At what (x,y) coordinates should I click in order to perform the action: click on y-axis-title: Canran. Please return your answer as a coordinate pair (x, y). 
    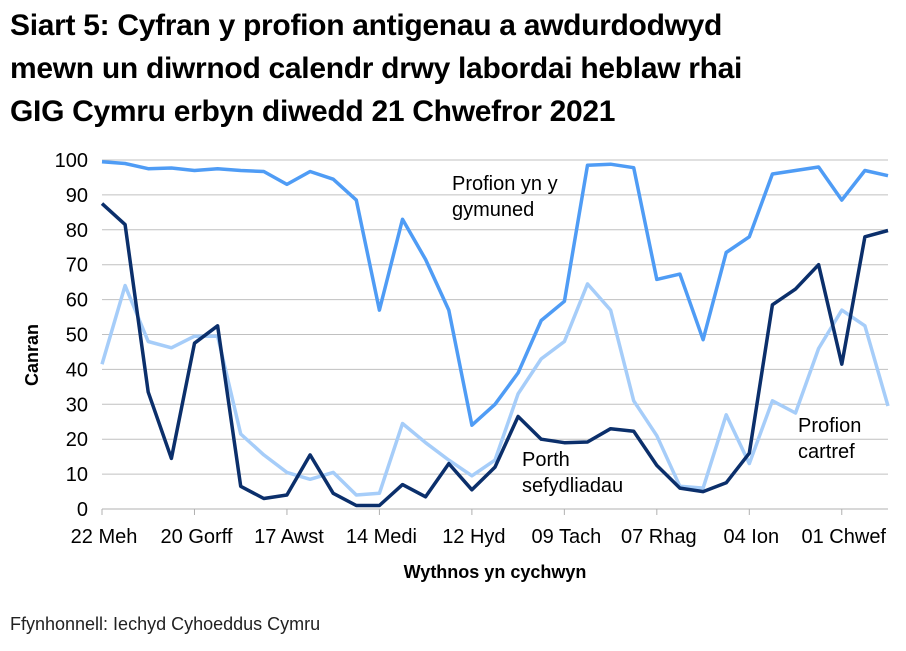
    Looking at the image, I should click on (32, 355).